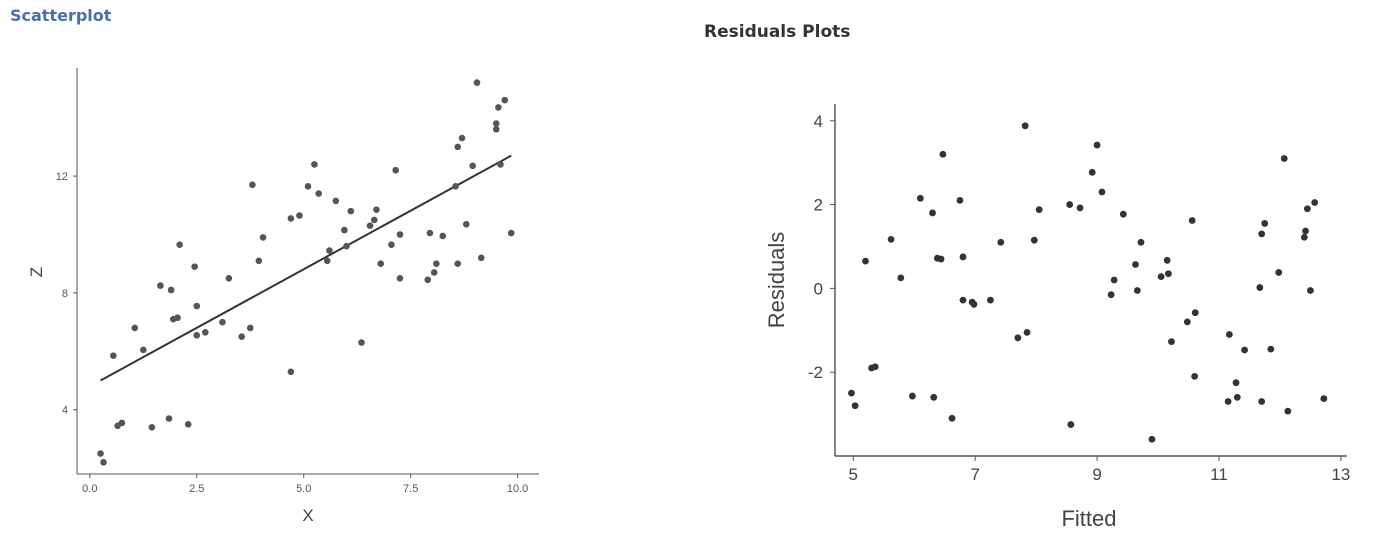  What do you see at coordinates (1096, 474) in the screenshot?
I see `right-x-tick-label: 9` at bounding box center [1096, 474].